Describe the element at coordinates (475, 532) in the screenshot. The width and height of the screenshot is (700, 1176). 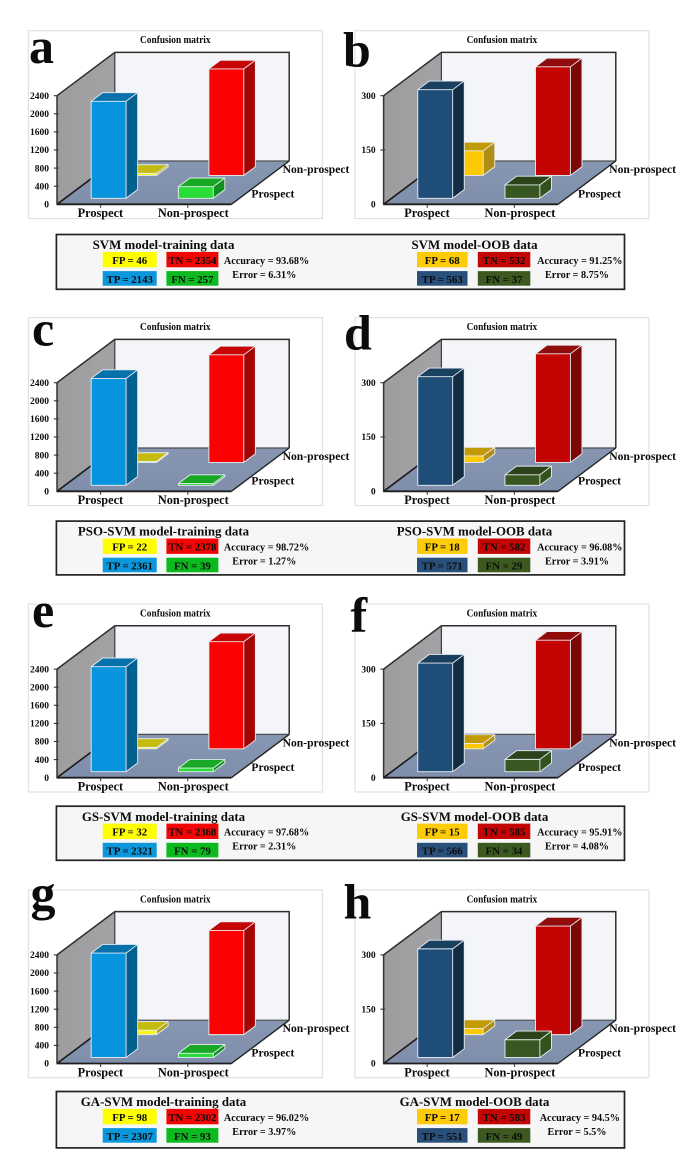
I see `svg-text: PSO-SVM model-OOB data` at that location.